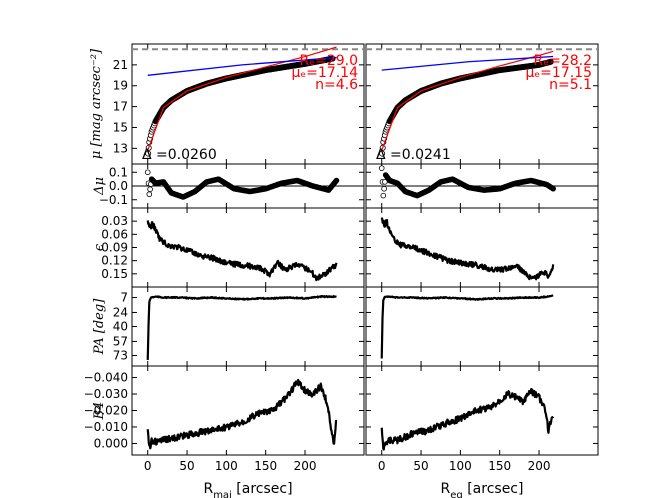 This screenshot has height=498, width=664. I want to click on panel-frame, so click(248, 247).